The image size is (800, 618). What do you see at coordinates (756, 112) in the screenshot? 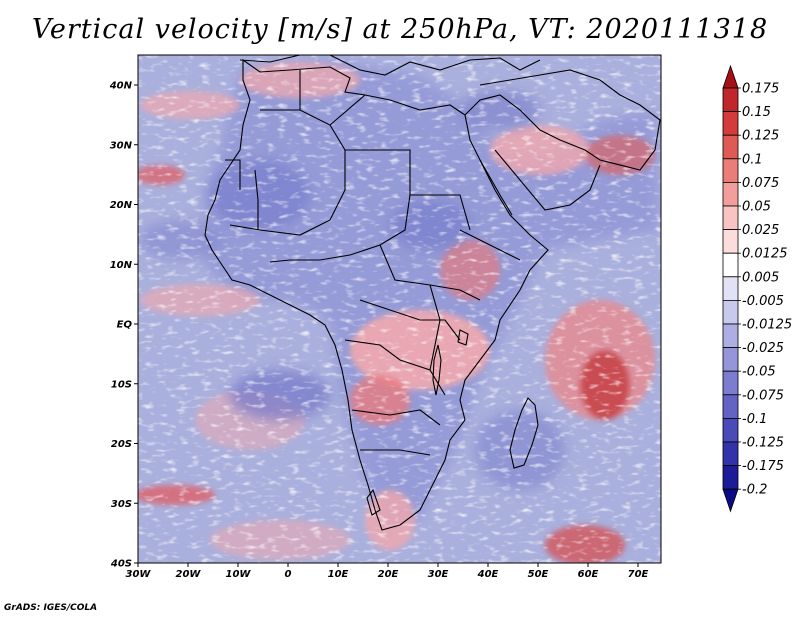
I see `colorbar-label: 0.15` at bounding box center [756, 112].